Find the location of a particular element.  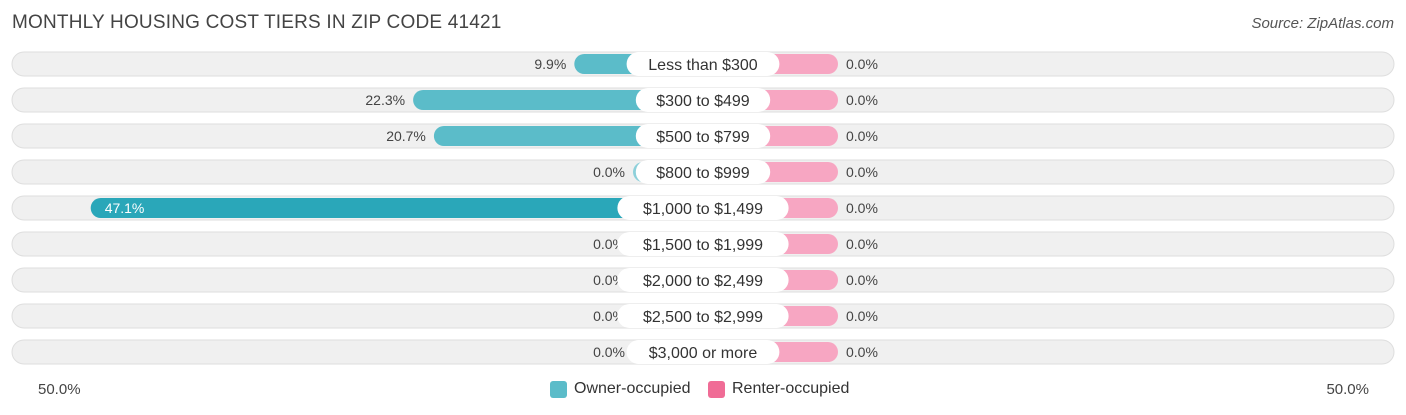

category-label: $2,500 to $2,999 is located at coordinates (703, 317).